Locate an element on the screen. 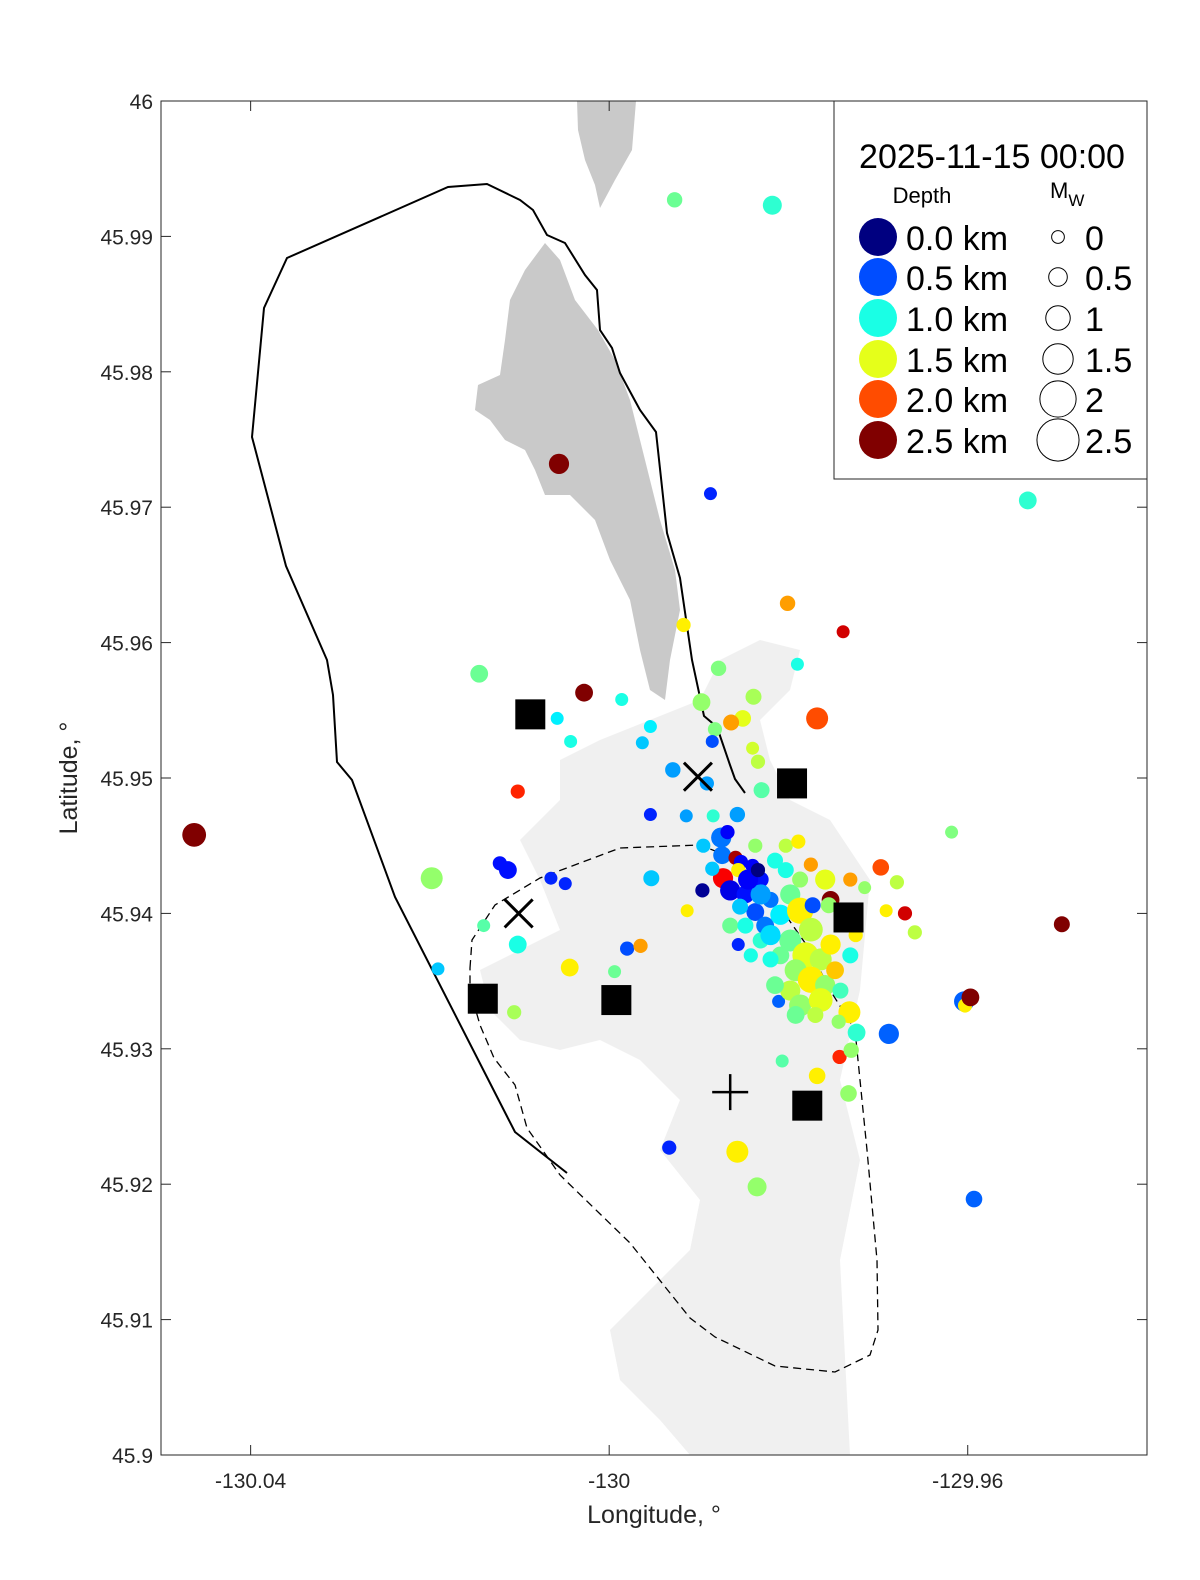 This screenshot has height=1580, width=1200. y-tick-label: 45.94 is located at coordinates (126, 914).